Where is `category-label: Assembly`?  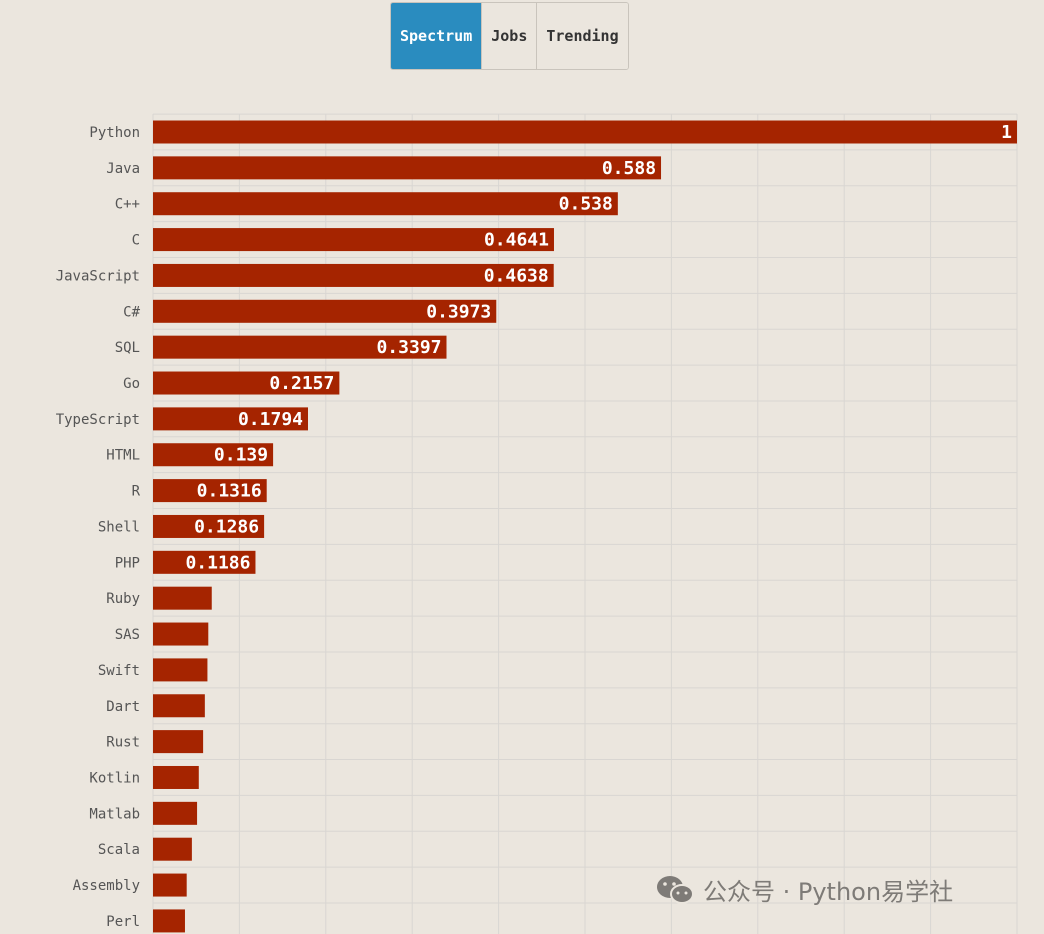
category-label: Assembly is located at coordinates (106, 886).